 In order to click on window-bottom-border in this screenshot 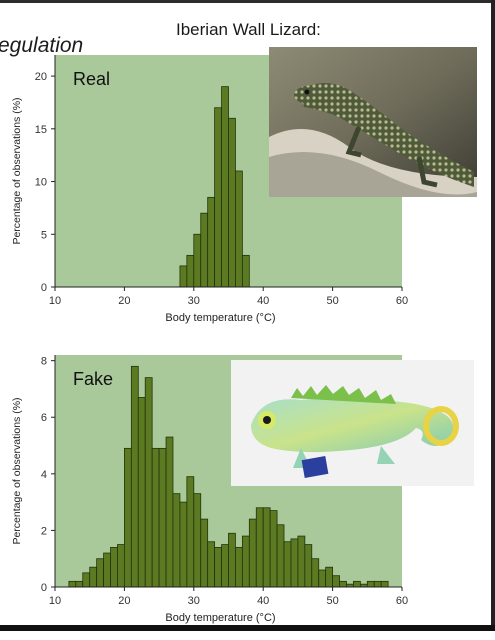, I will do `click(247, 628)`.